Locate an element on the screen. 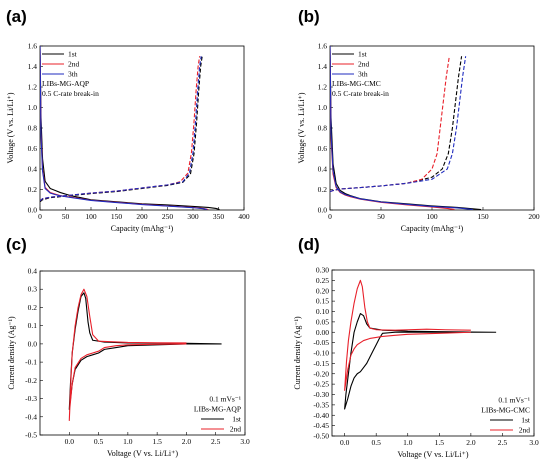 This screenshot has height=474, width=550. y-tick-label: 0.05 is located at coordinates (322, 321).